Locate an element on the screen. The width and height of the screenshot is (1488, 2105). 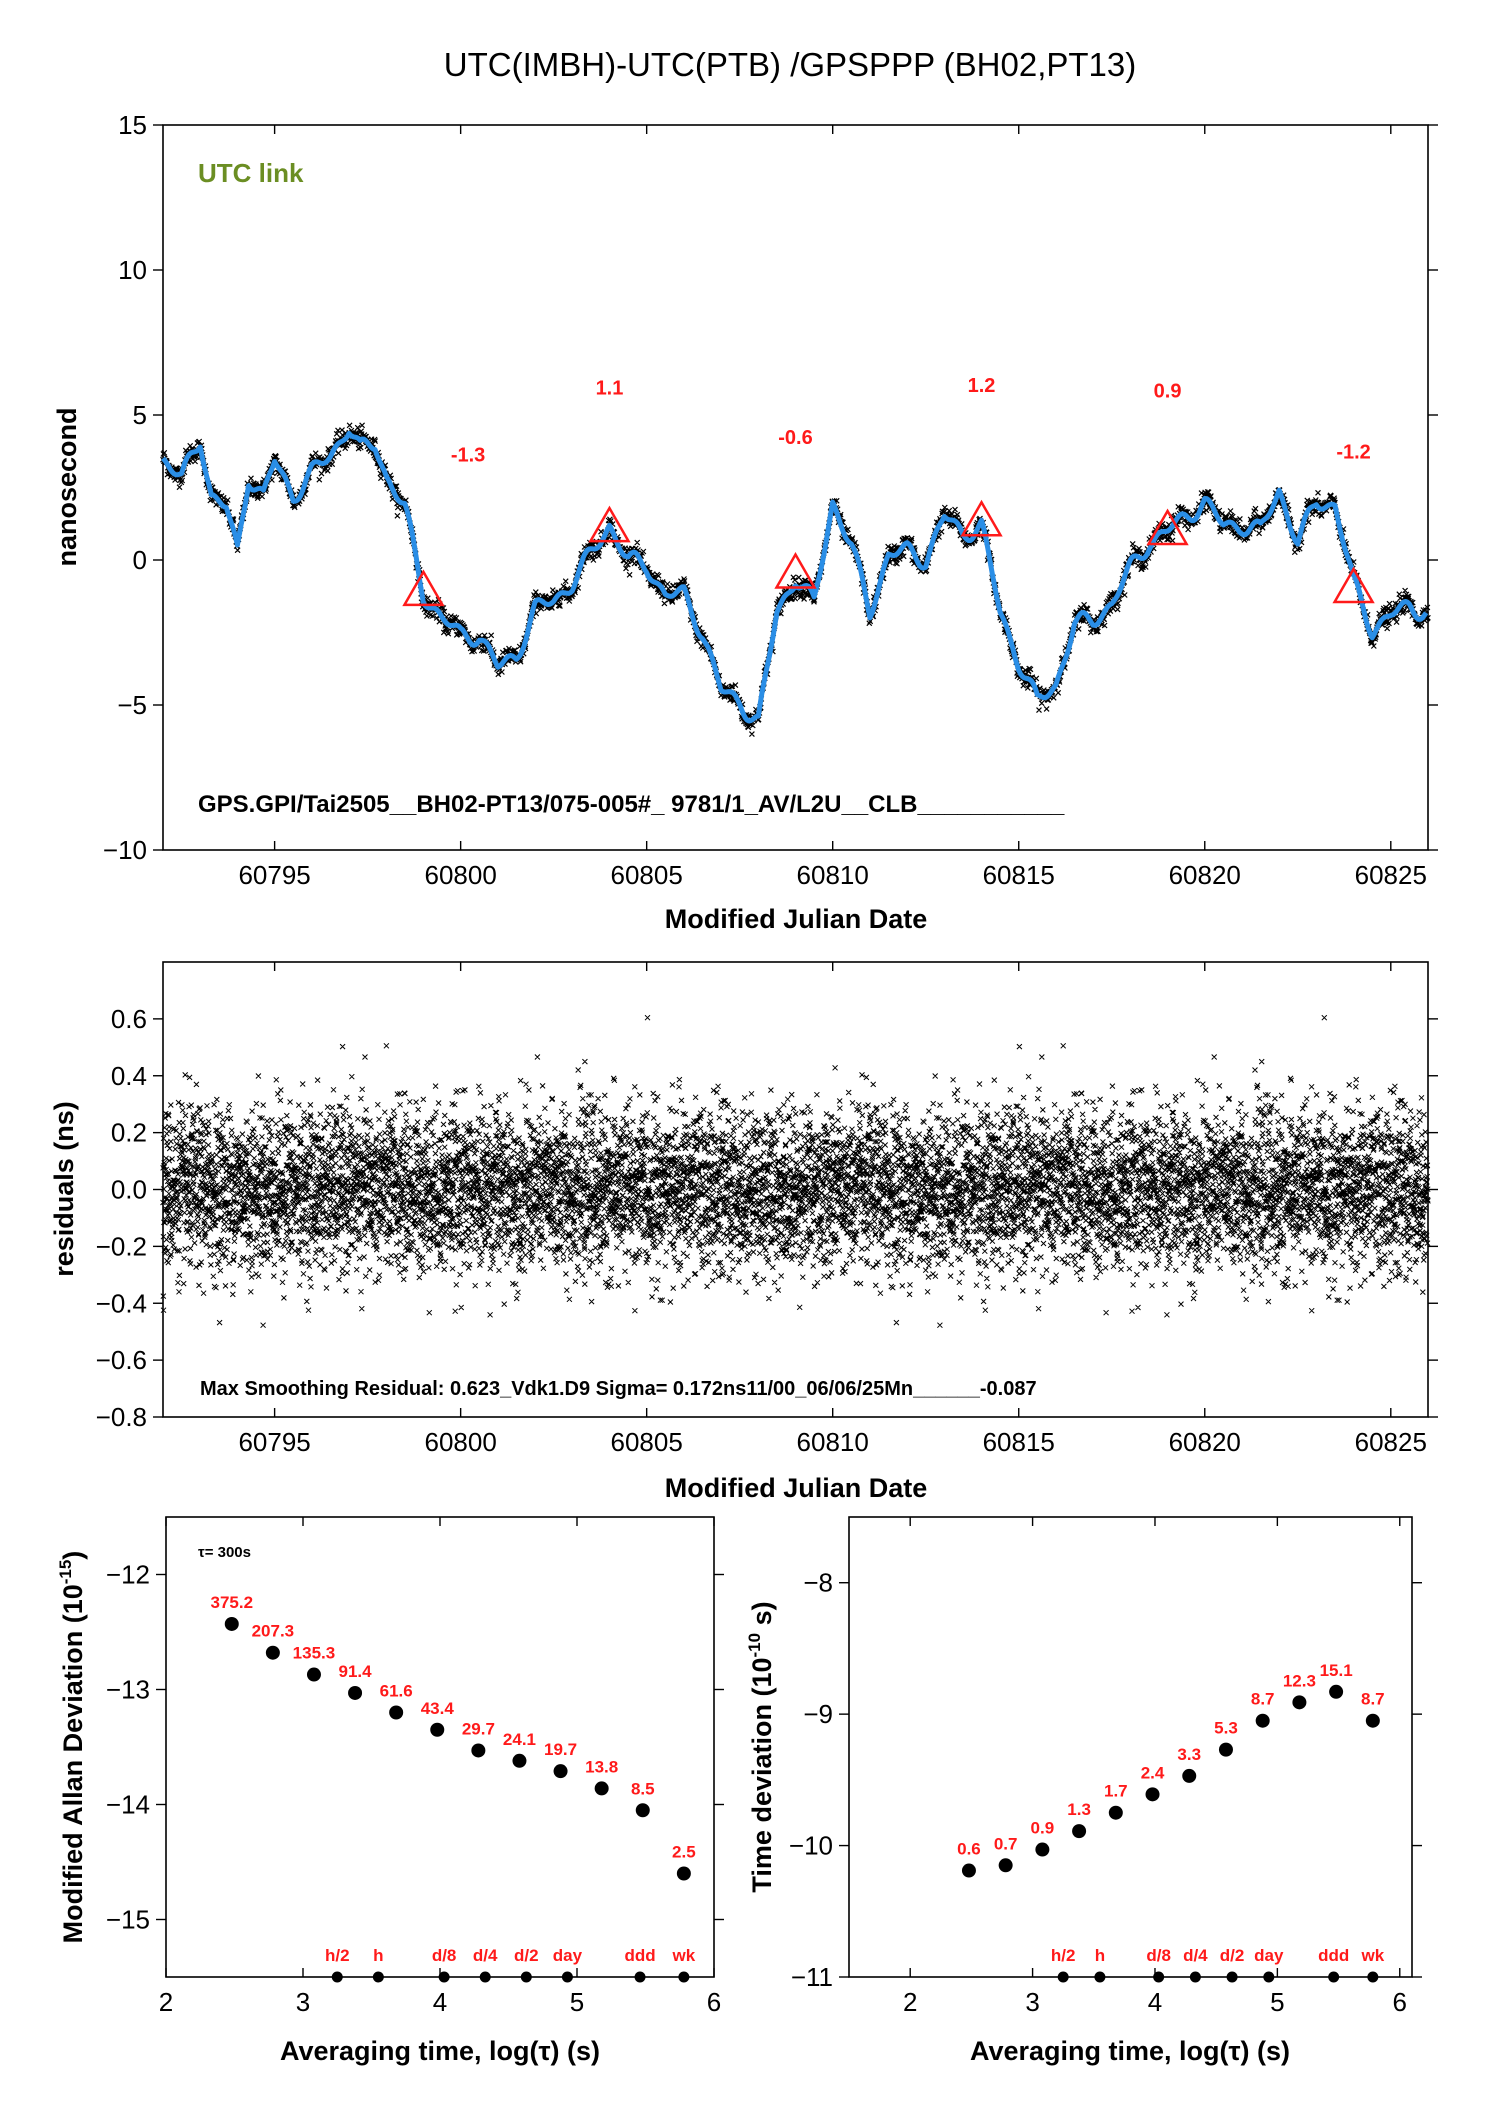
timeseries-y-axis-label: nanosecond is located at coordinates (67, 486).